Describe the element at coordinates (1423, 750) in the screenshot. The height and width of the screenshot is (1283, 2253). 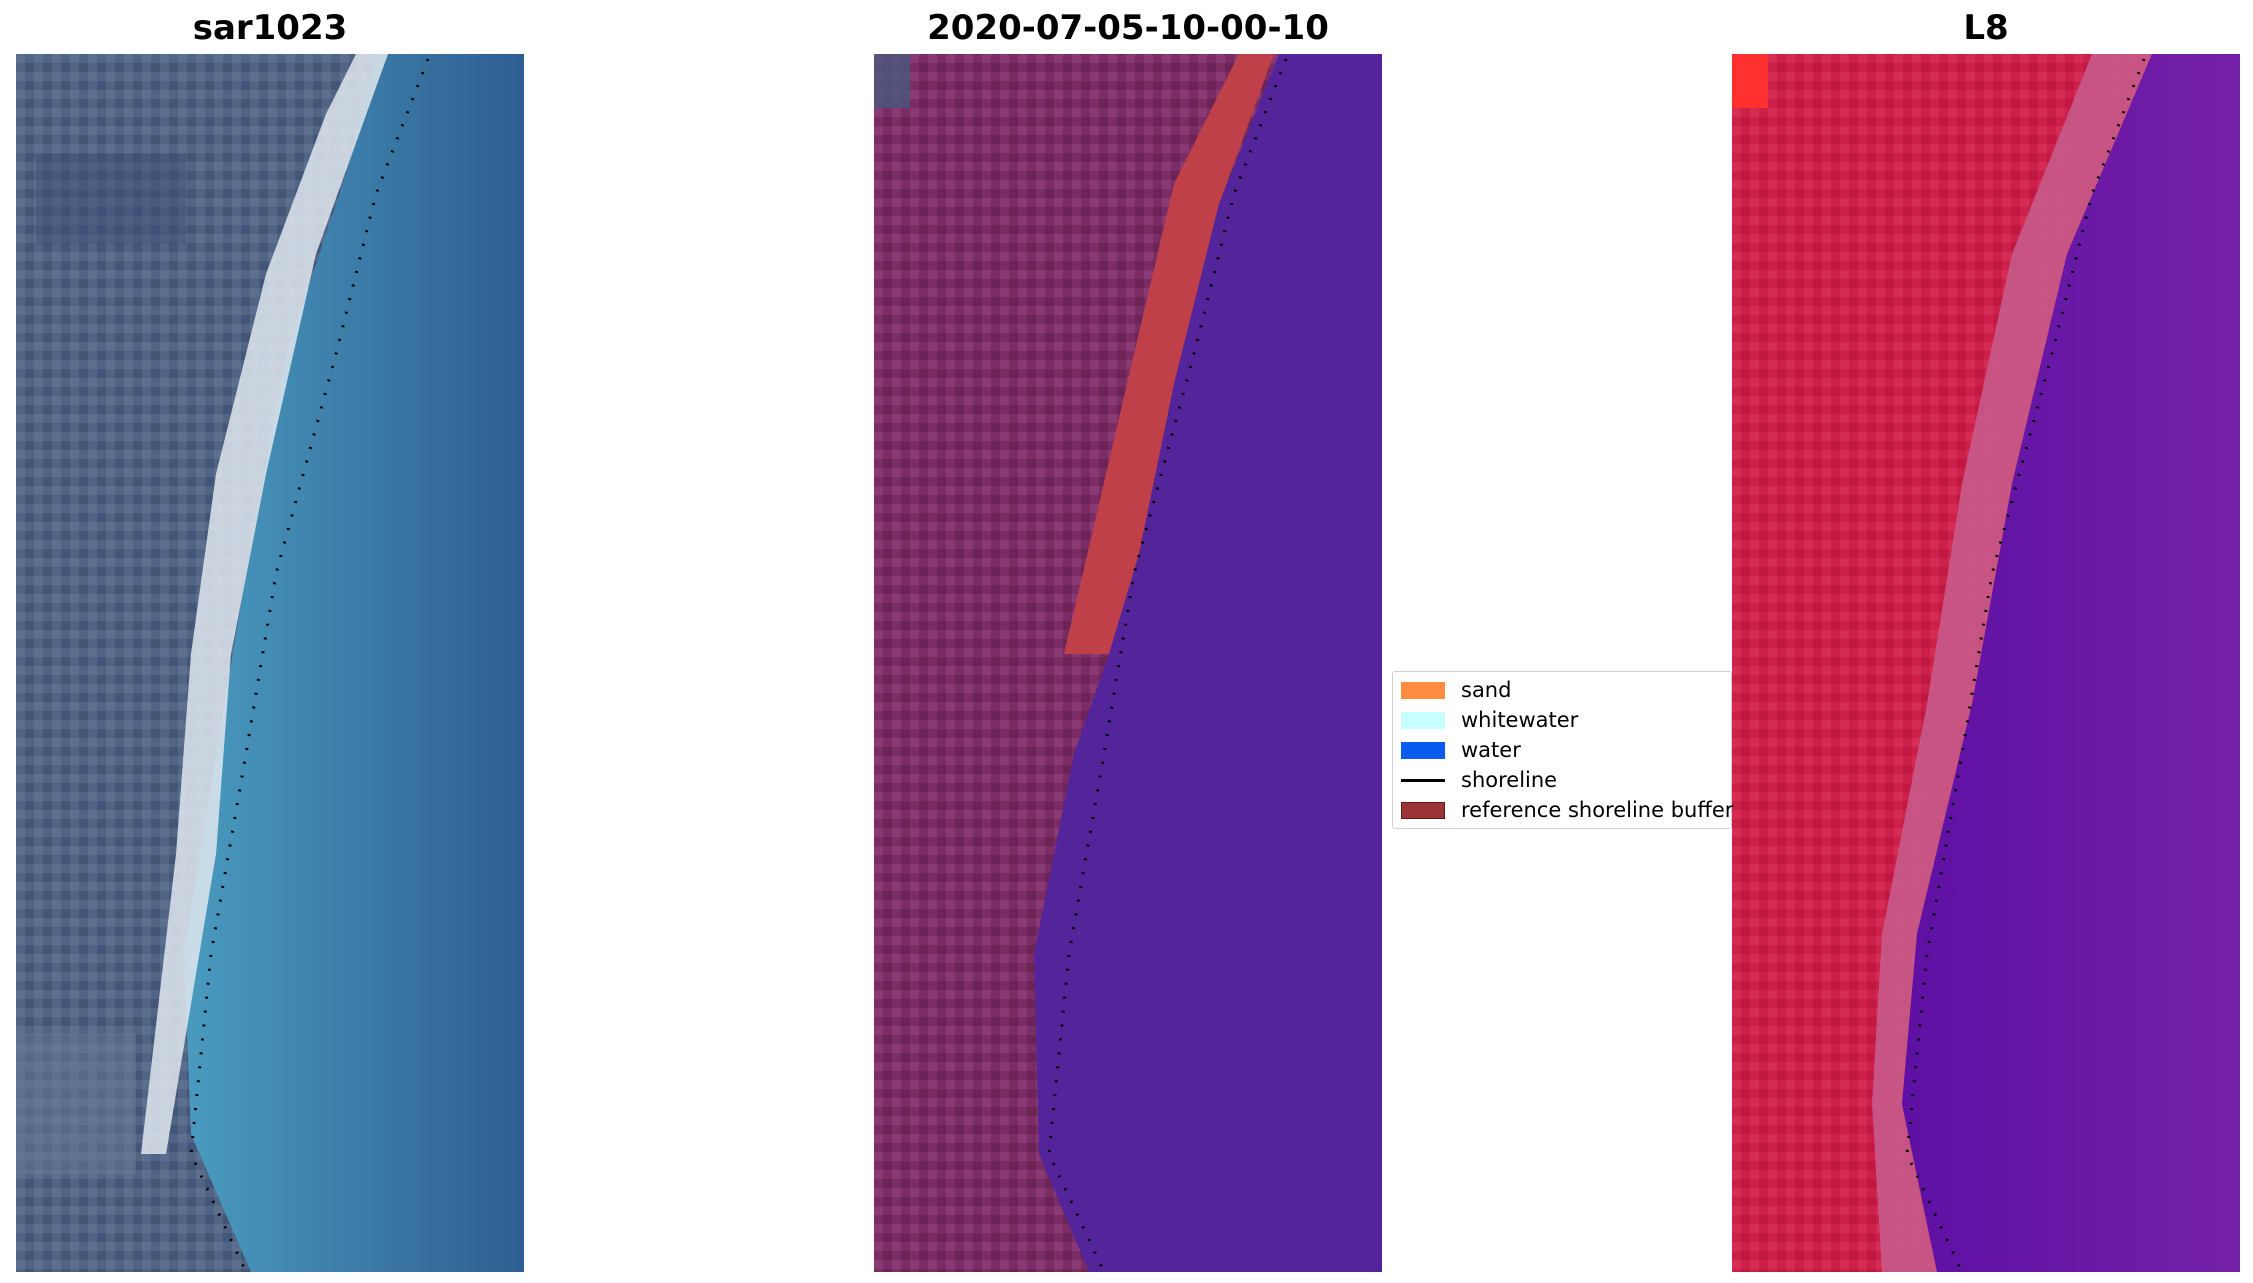
I see `water-swatch` at that location.